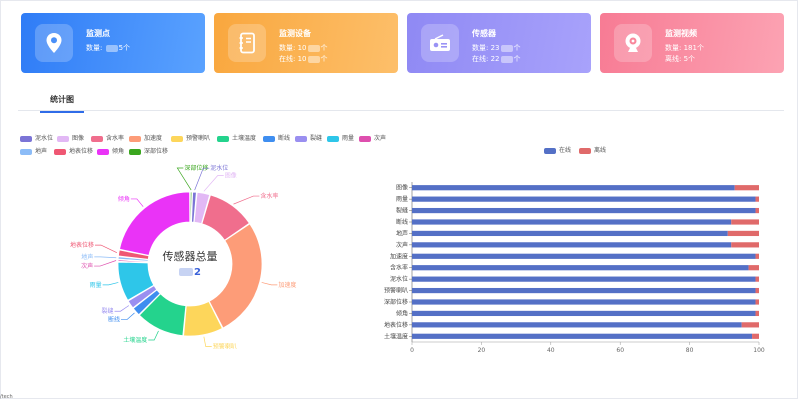  What do you see at coordinates (306, 43) in the screenshot?
I see `card-monitor-devices: 监测设备 数量: 10 个 在线: 10 个` at bounding box center [306, 43].